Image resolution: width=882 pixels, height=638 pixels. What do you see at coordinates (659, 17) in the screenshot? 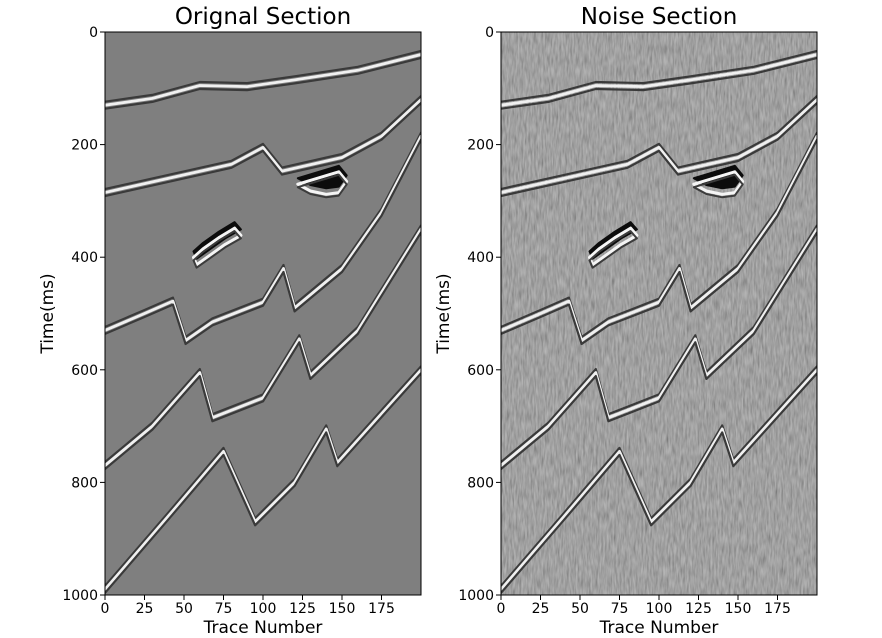
I see `panel-title: Noise Section` at bounding box center [659, 17].